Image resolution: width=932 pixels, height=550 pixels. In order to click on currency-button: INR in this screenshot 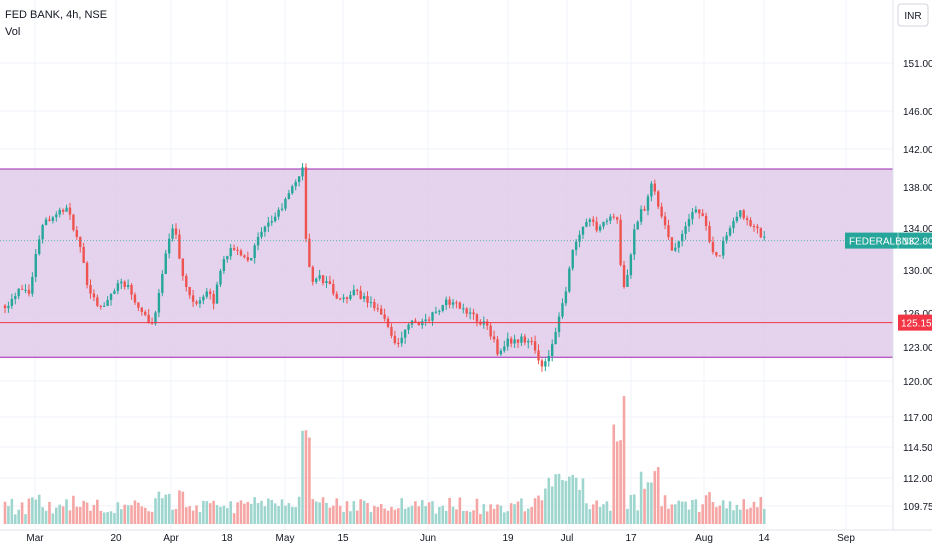, I will do `click(913, 15)`.